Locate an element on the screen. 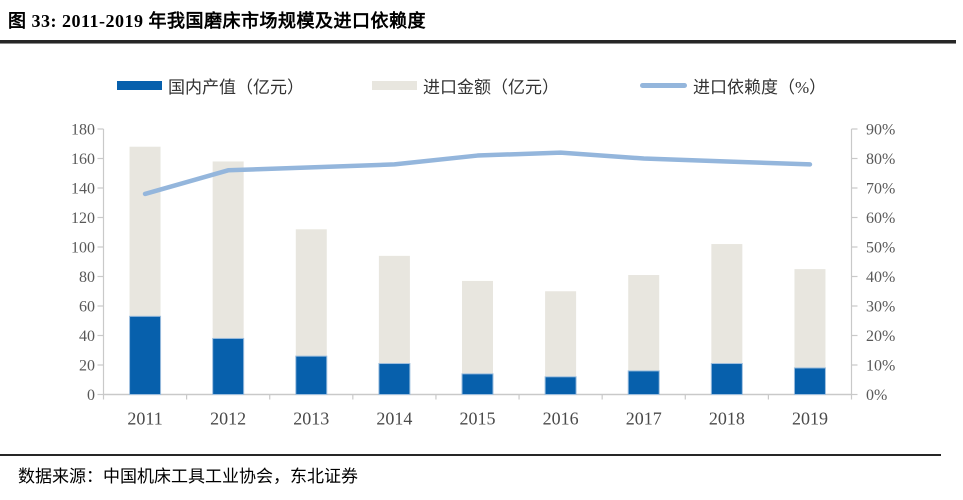 The image size is (963, 500). data-source: 数据来源：中国机床工具工业协会，东北证券 is located at coordinates (188, 476).